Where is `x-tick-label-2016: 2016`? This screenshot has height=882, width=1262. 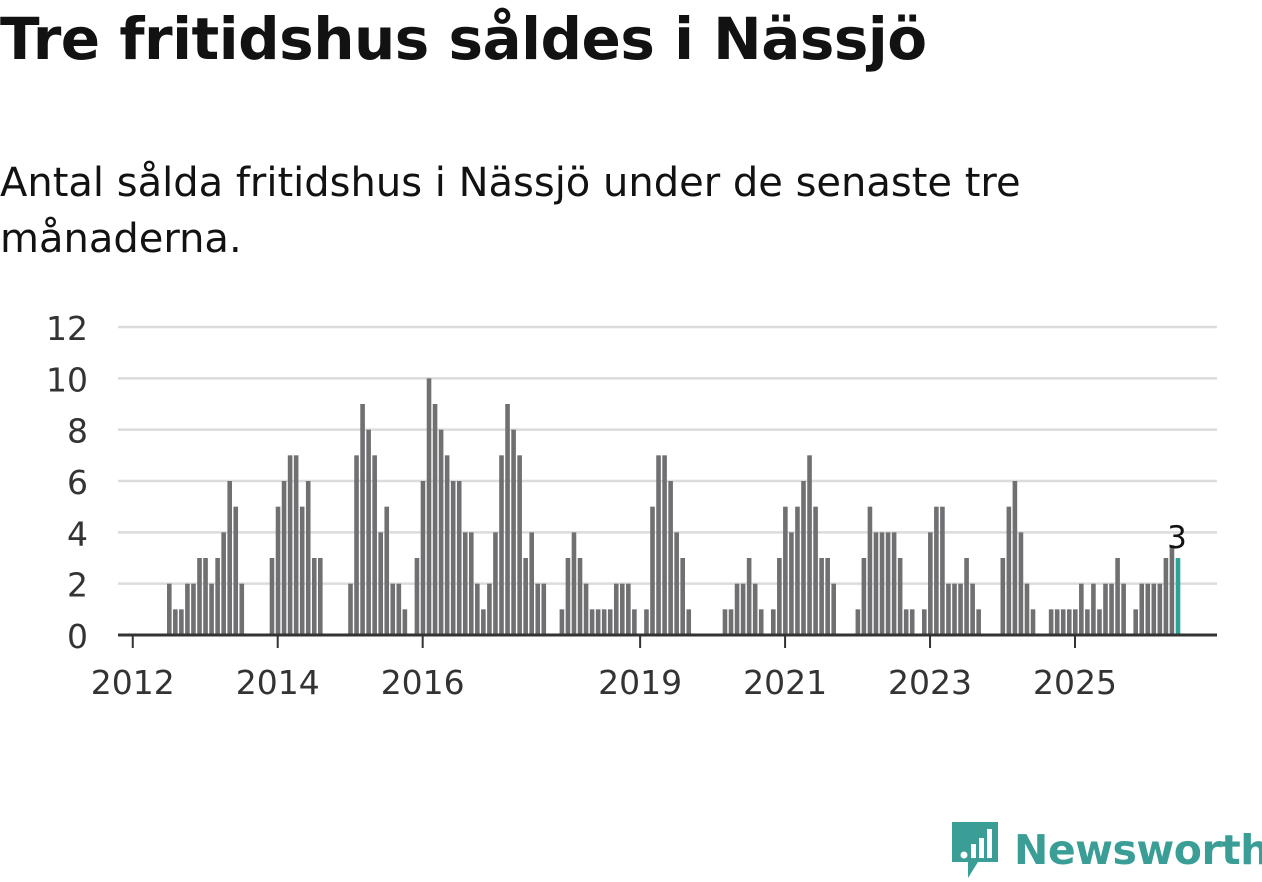
x-tick-label-2016: 2016 is located at coordinates (423, 682).